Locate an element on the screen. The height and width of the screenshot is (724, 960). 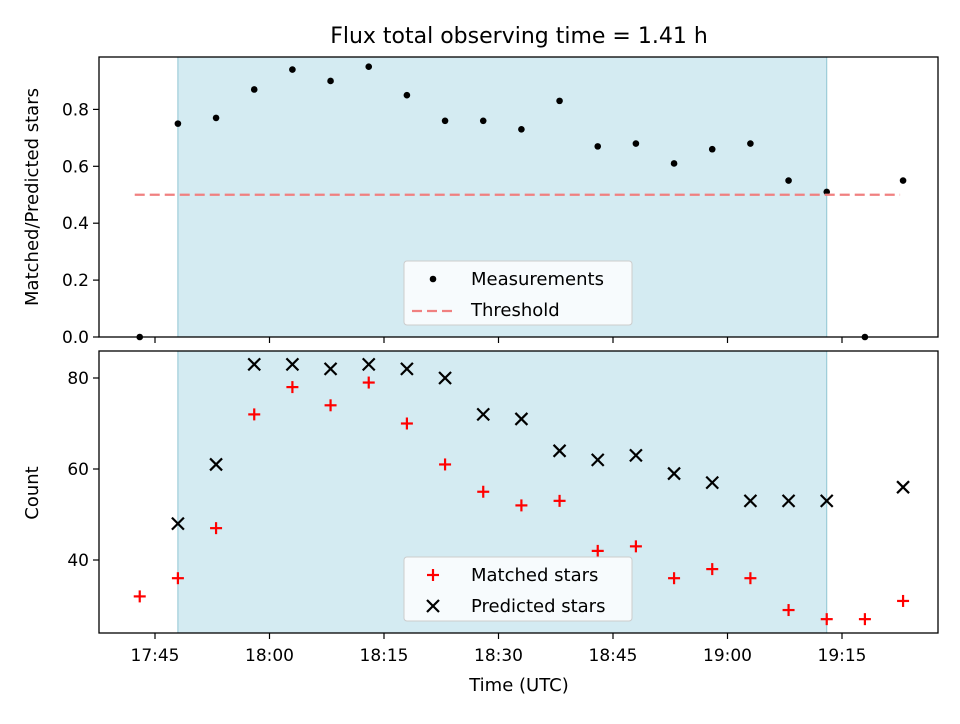
top-y-tick-label: 0.2 is located at coordinates (75, 281).